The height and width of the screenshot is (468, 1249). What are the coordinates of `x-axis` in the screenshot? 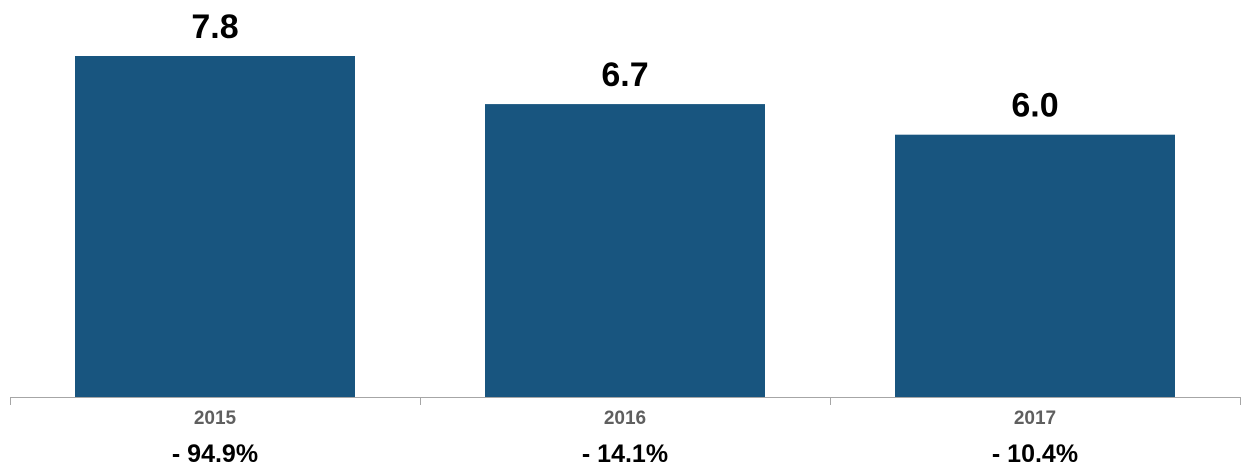 It's located at (625, 401).